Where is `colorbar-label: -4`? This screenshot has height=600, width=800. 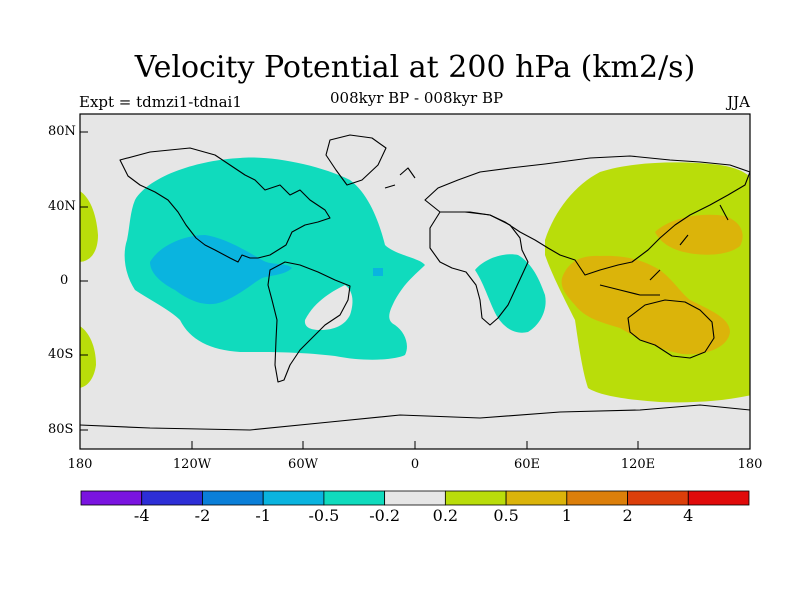
colorbar-label: -4 is located at coordinates (141, 515).